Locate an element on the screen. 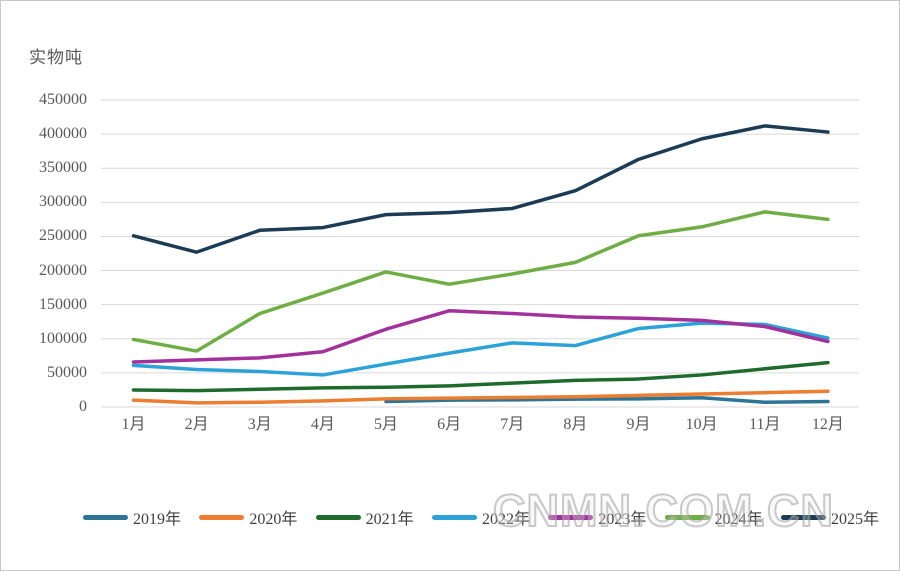 Image resolution: width=900 pixels, height=572 pixels. x-tick-label: 8月 is located at coordinates (575, 424).